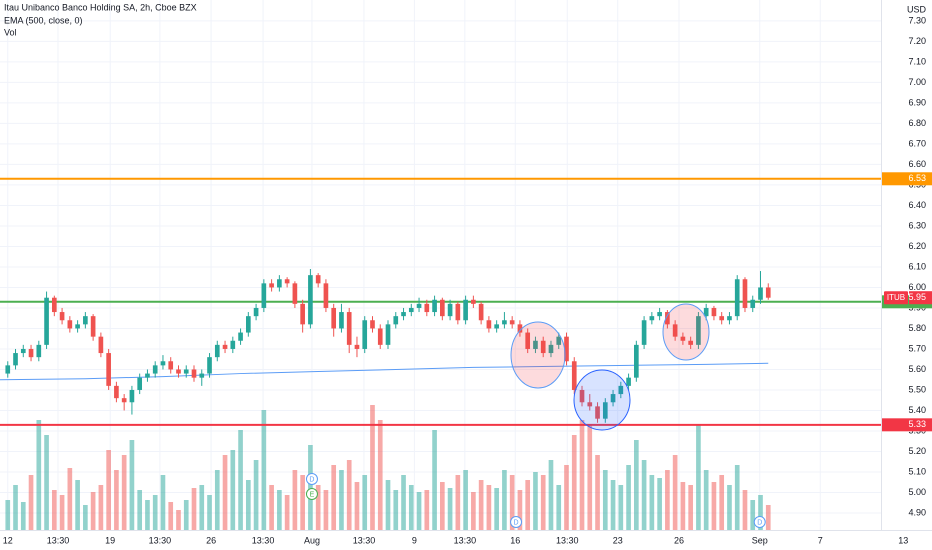 The height and width of the screenshot is (550, 932). I want to click on ema-layer, so click(384, 371).